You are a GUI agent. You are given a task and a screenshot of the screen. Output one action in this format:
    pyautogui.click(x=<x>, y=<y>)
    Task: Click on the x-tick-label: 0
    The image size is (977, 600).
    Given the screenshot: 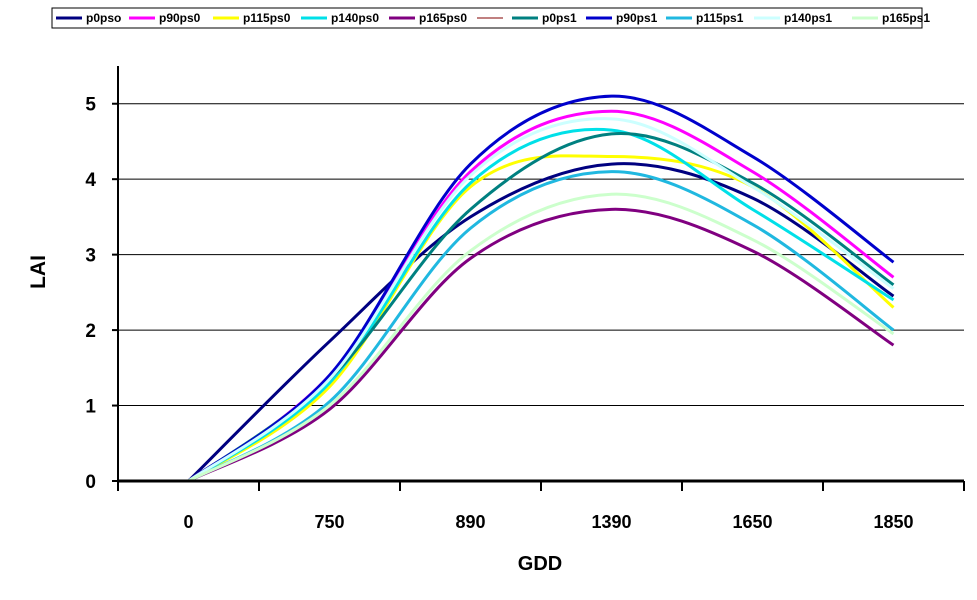 What is the action you would take?
    pyautogui.click(x=188, y=522)
    